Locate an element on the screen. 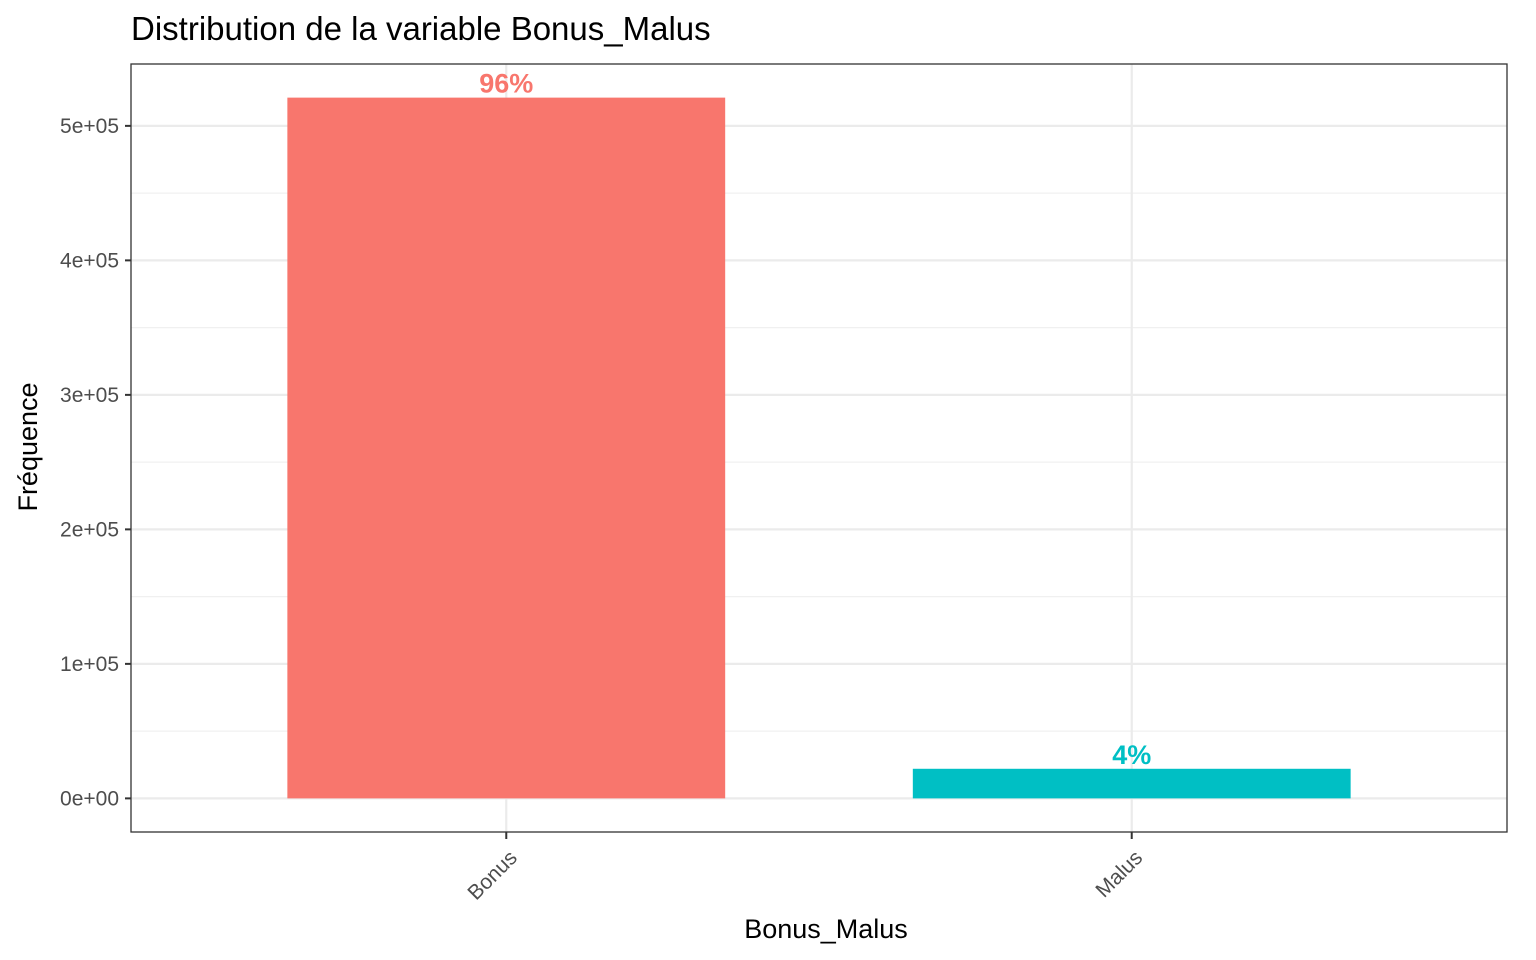 The height and width of the screenshot is (960, 1536). y-axis-title: Fréquence is located at coordinates (28, 446).